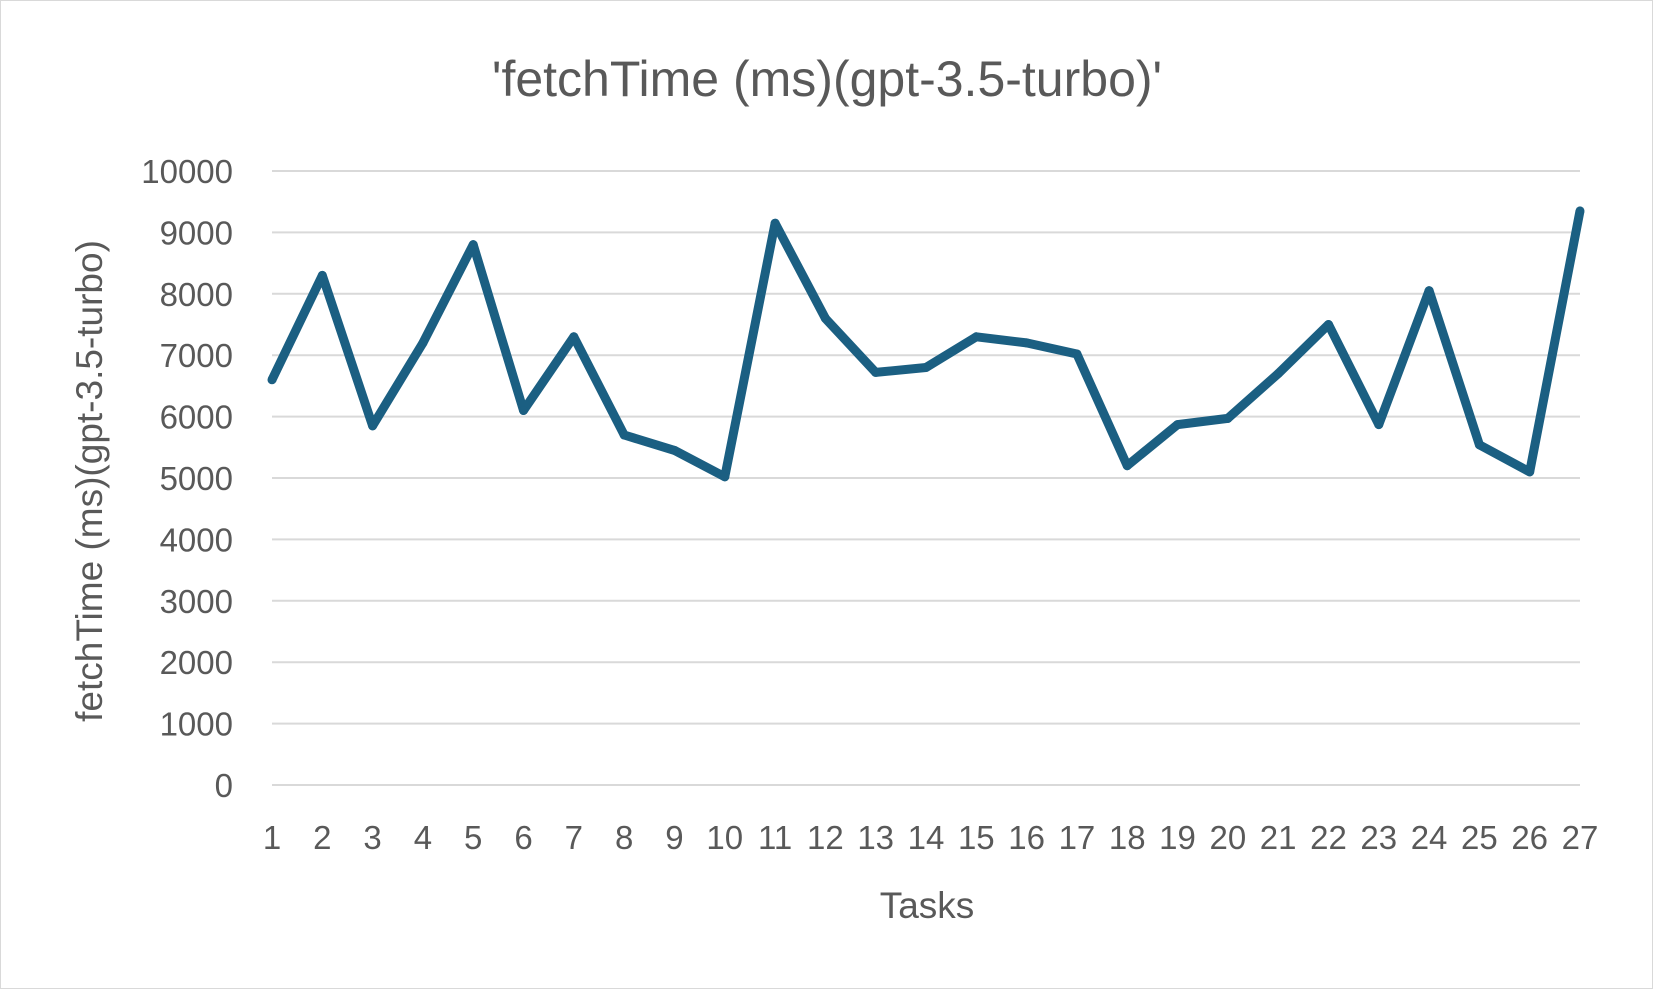 The image size is (1653, 990). What do you see at coordinates (196, 294) in the screenshot?
I see `y-tick-label: 8000` at bounding box center [196, 294].